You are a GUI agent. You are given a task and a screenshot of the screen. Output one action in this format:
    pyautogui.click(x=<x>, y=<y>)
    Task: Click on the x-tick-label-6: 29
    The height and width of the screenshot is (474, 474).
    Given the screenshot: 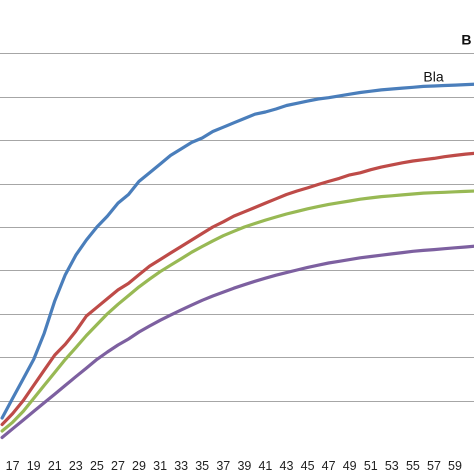 What is the action you would take?
    pyautogui.click(x=139, y=466)
    